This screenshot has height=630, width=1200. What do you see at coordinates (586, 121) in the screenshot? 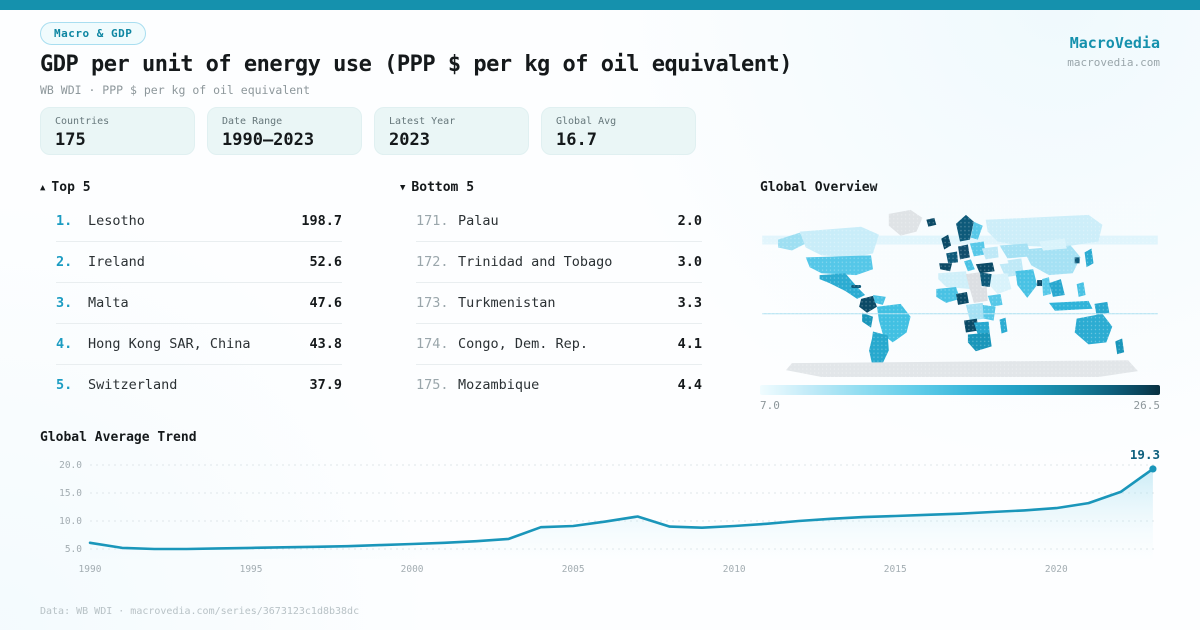
I see `stat-label: Global Avg` at bounding box center [586, 121].